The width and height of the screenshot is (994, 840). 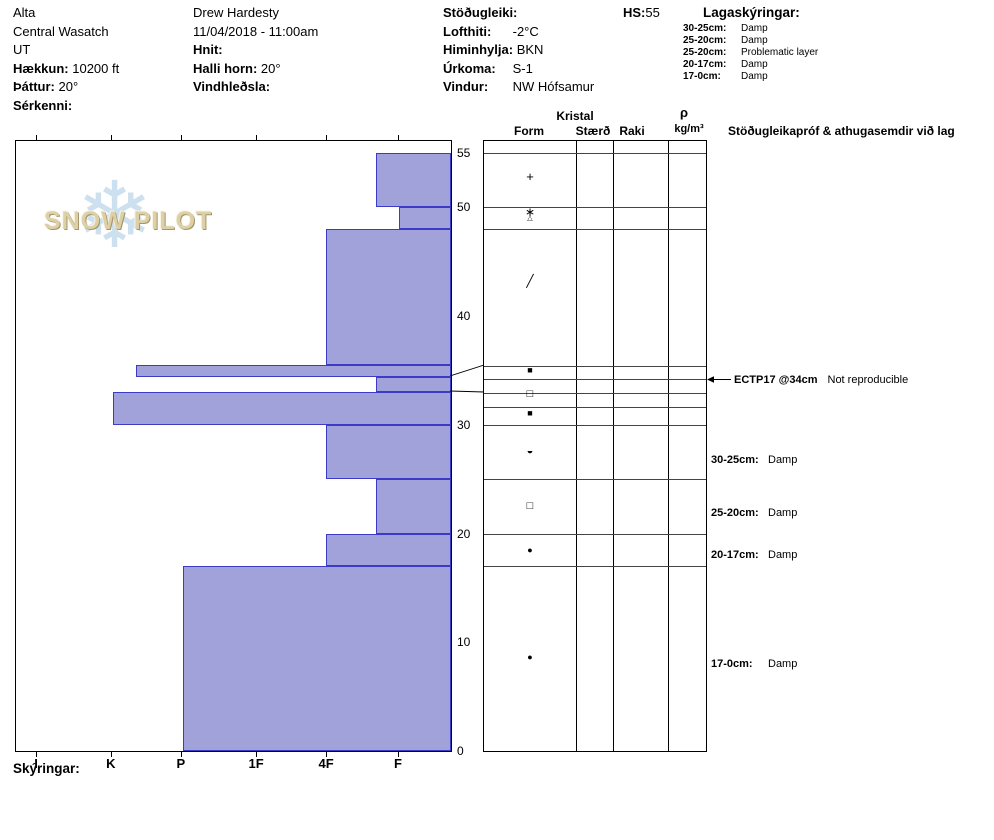 I want to click on layer-note: 20-17cm: Damp, so click(x=750, y=65).